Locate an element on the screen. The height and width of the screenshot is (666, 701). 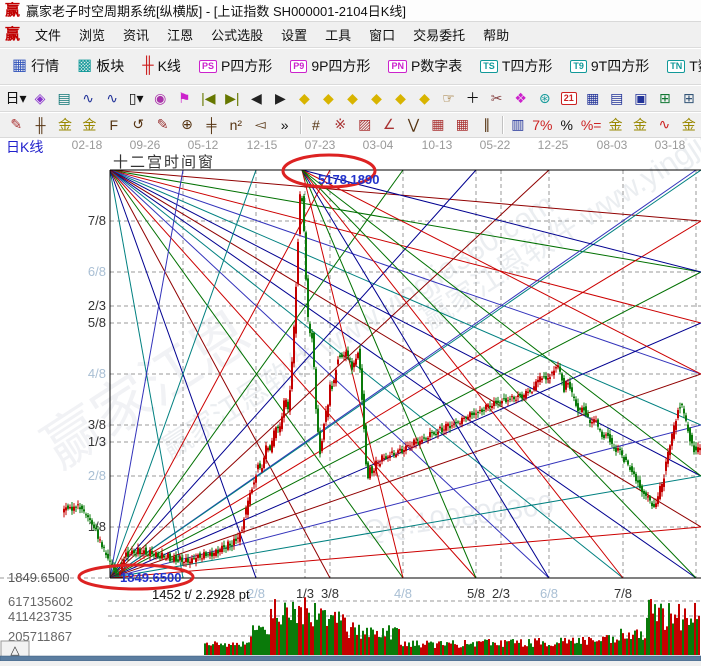
quotes-button-label: 行情 is located at coordinates (45, 66).